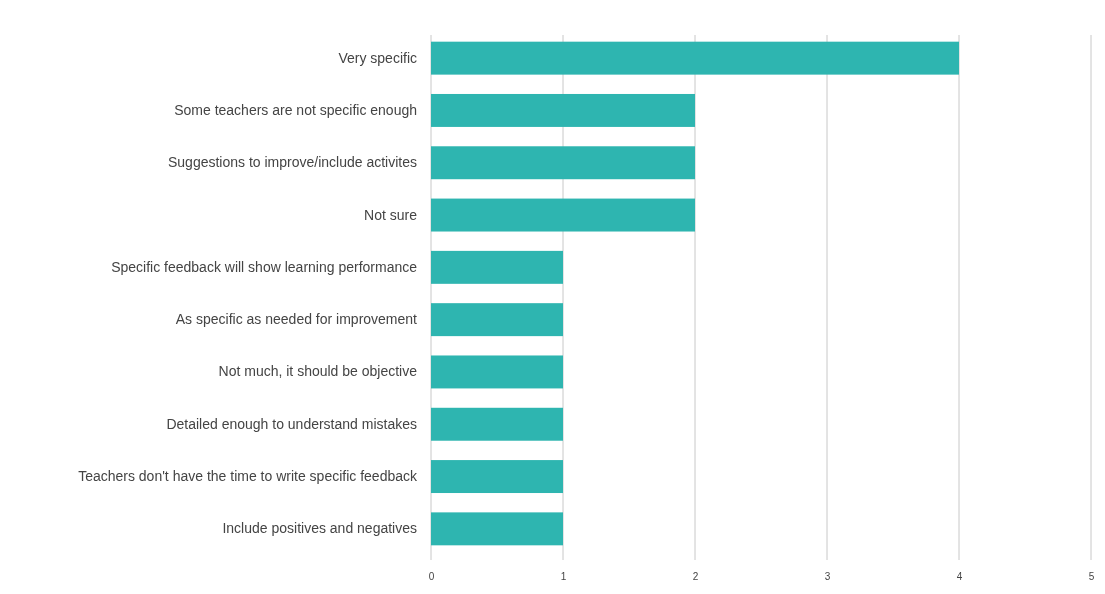  What do you see at coordinates (827, 577) in the screenshot?
I see `x-tick-label: 3` at bounding box center [827, 577].